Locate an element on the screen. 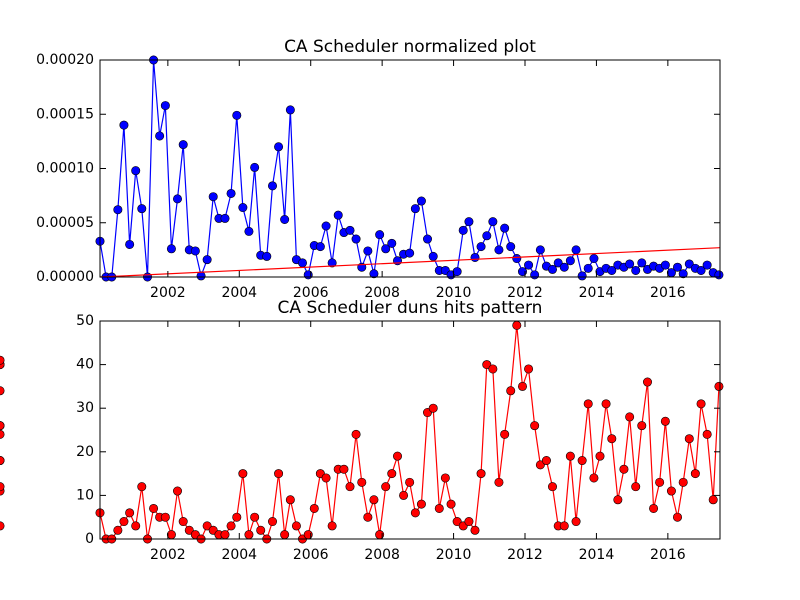  x-tick-label: 2004 is located at coordinates (239, 555).